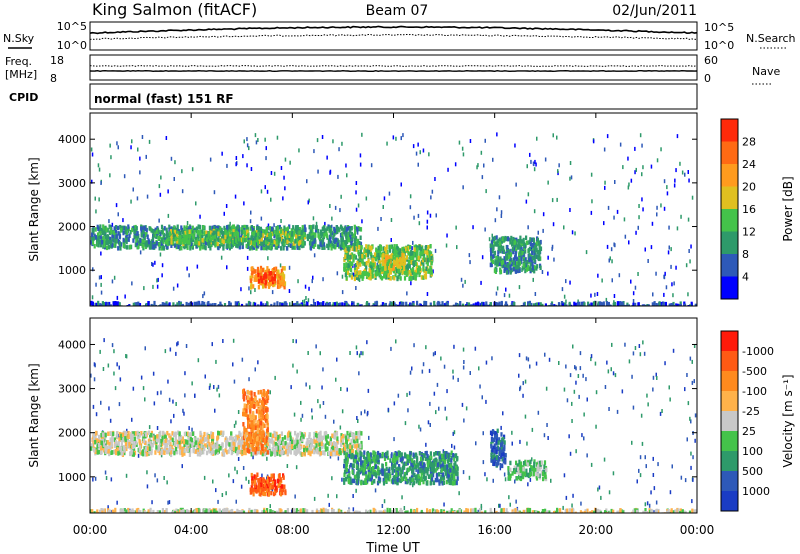 This screenshot has width=800, height=554. Describe the element at coordinates (752, 471) in the screenshot. I see `colorbar-tick-label: 500` at that location.